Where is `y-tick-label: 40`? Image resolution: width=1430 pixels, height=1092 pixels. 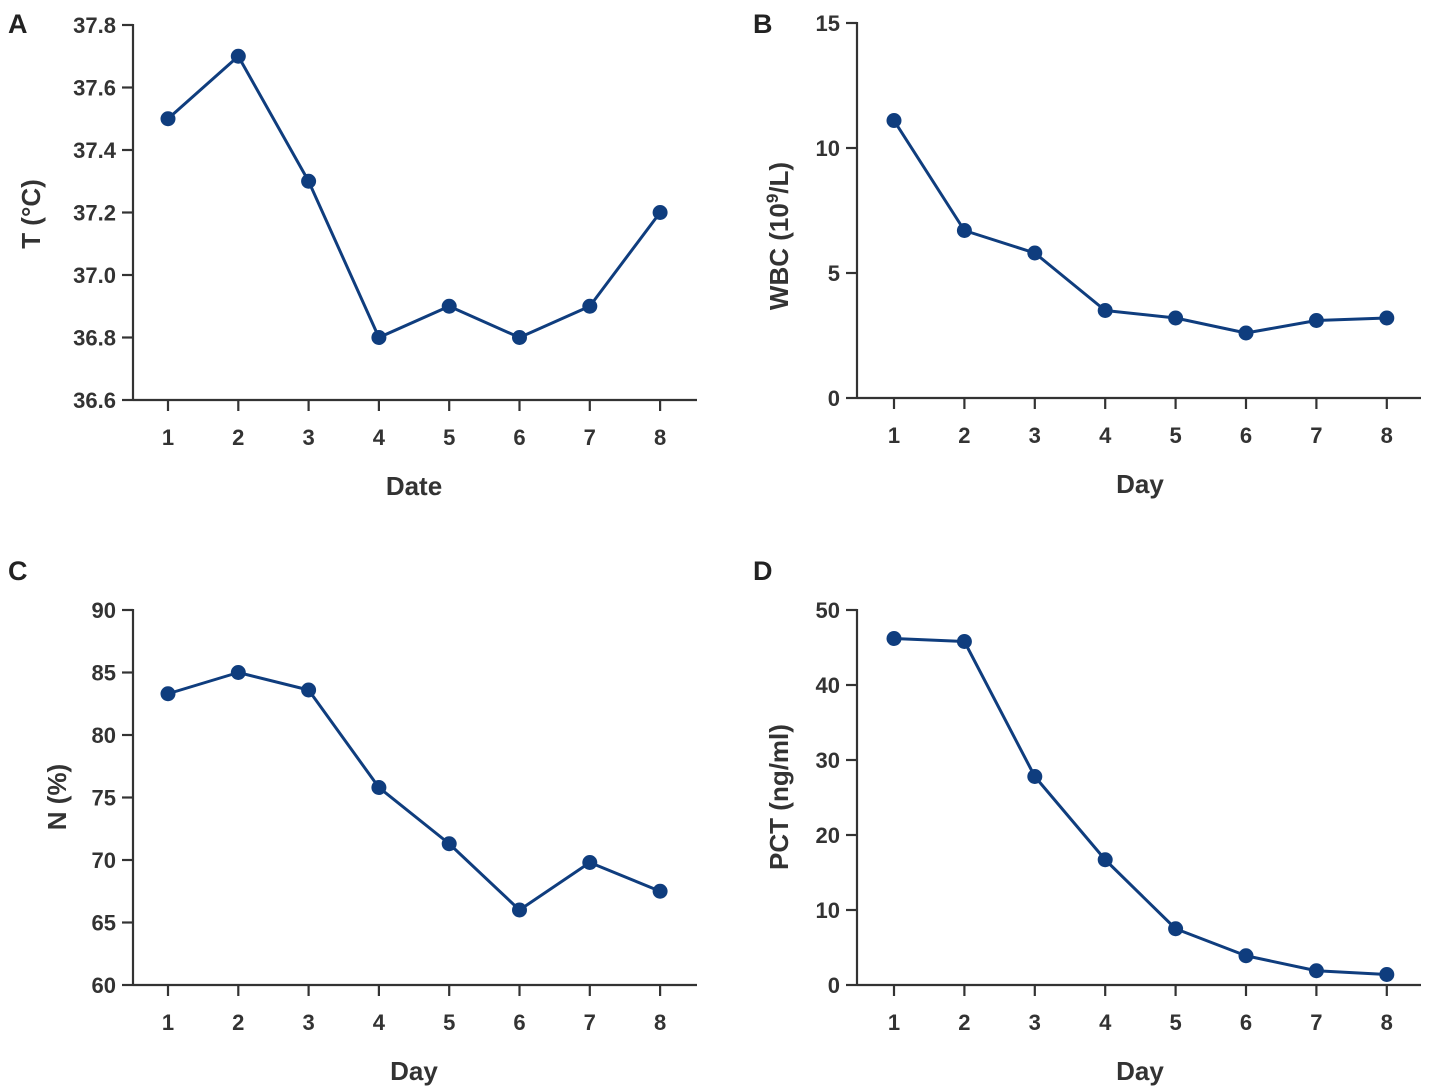
y-tick-label: 40 is located at coordinates (828, 685).